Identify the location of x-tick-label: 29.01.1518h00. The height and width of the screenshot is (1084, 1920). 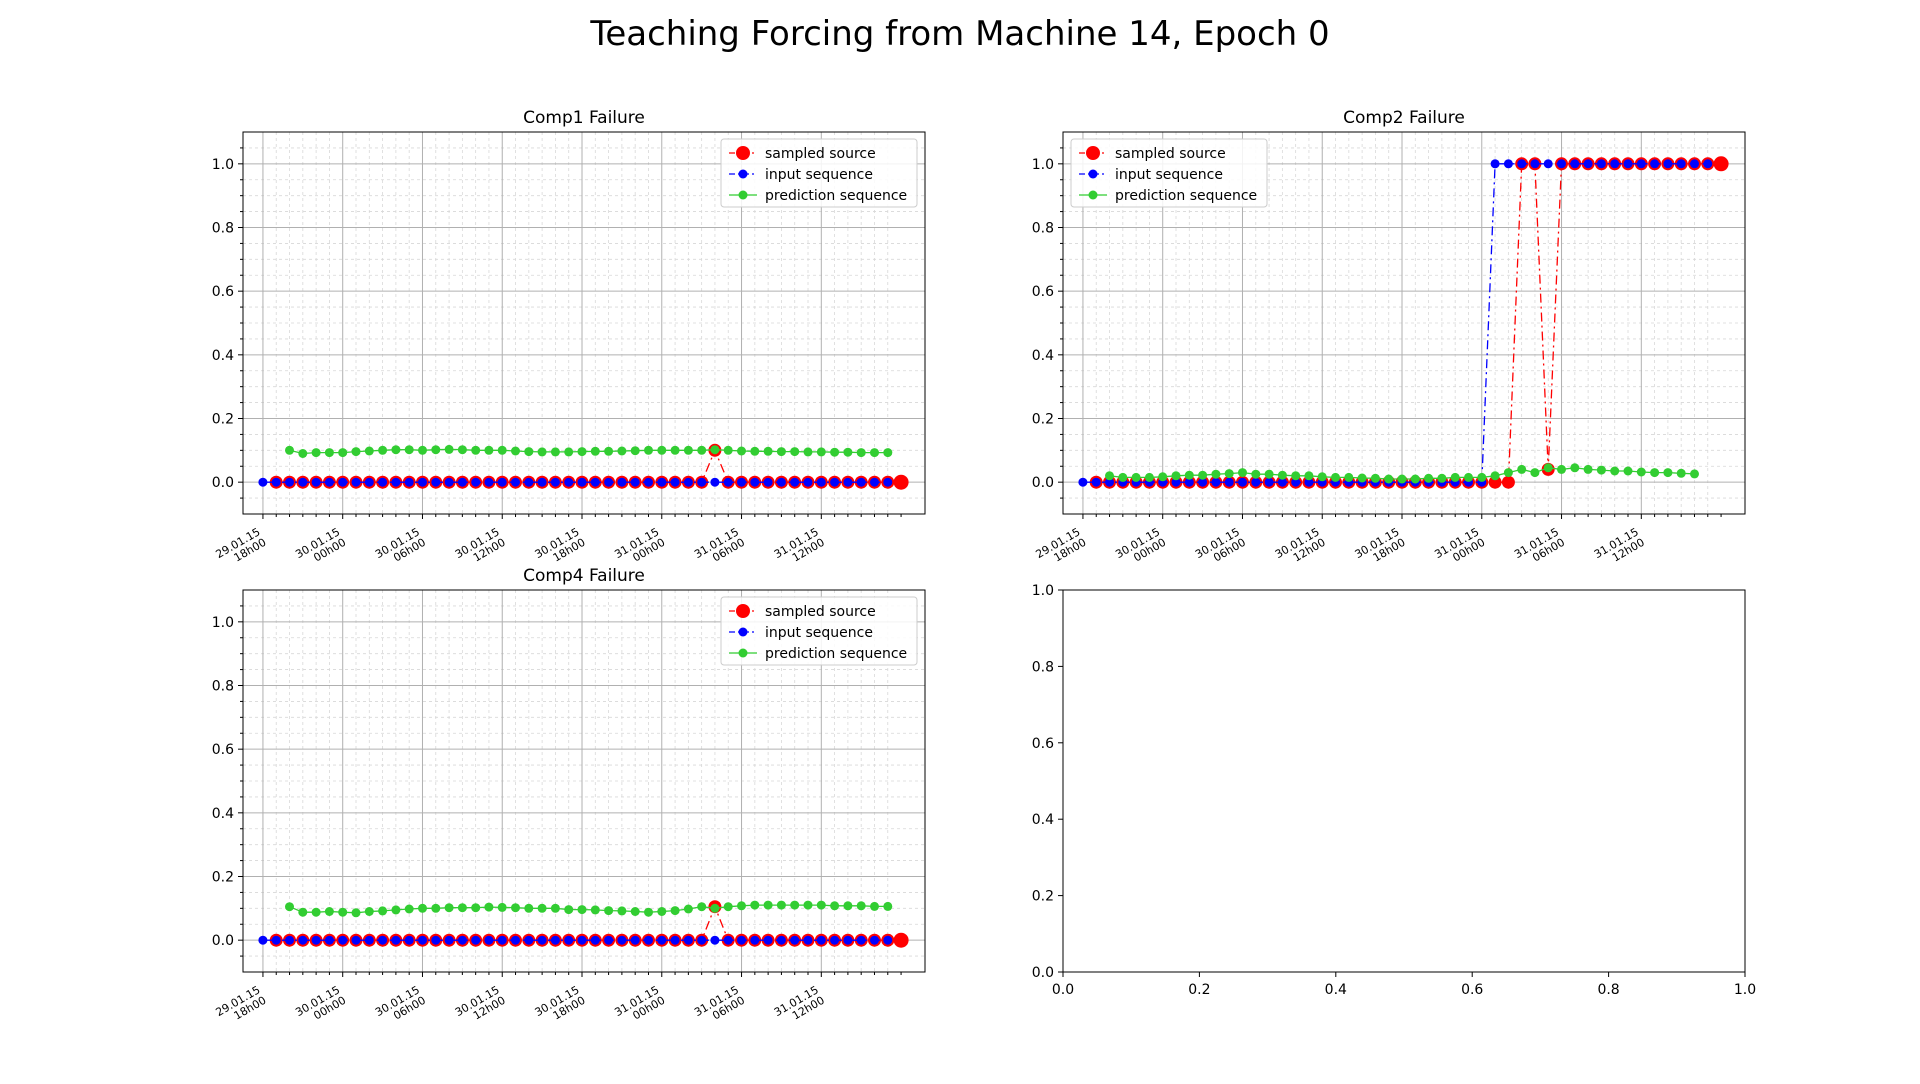
(1061, 548).